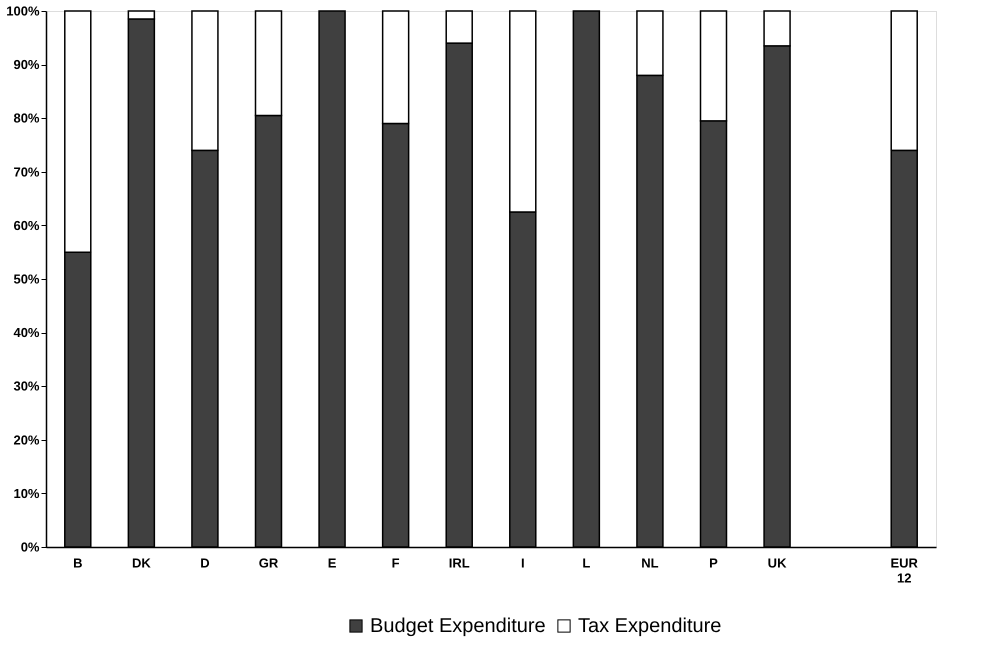  What do you see at coordinates (77, 563) in the screenshot?
I see `x-tick-label: B` at bounding box center [77, 563].